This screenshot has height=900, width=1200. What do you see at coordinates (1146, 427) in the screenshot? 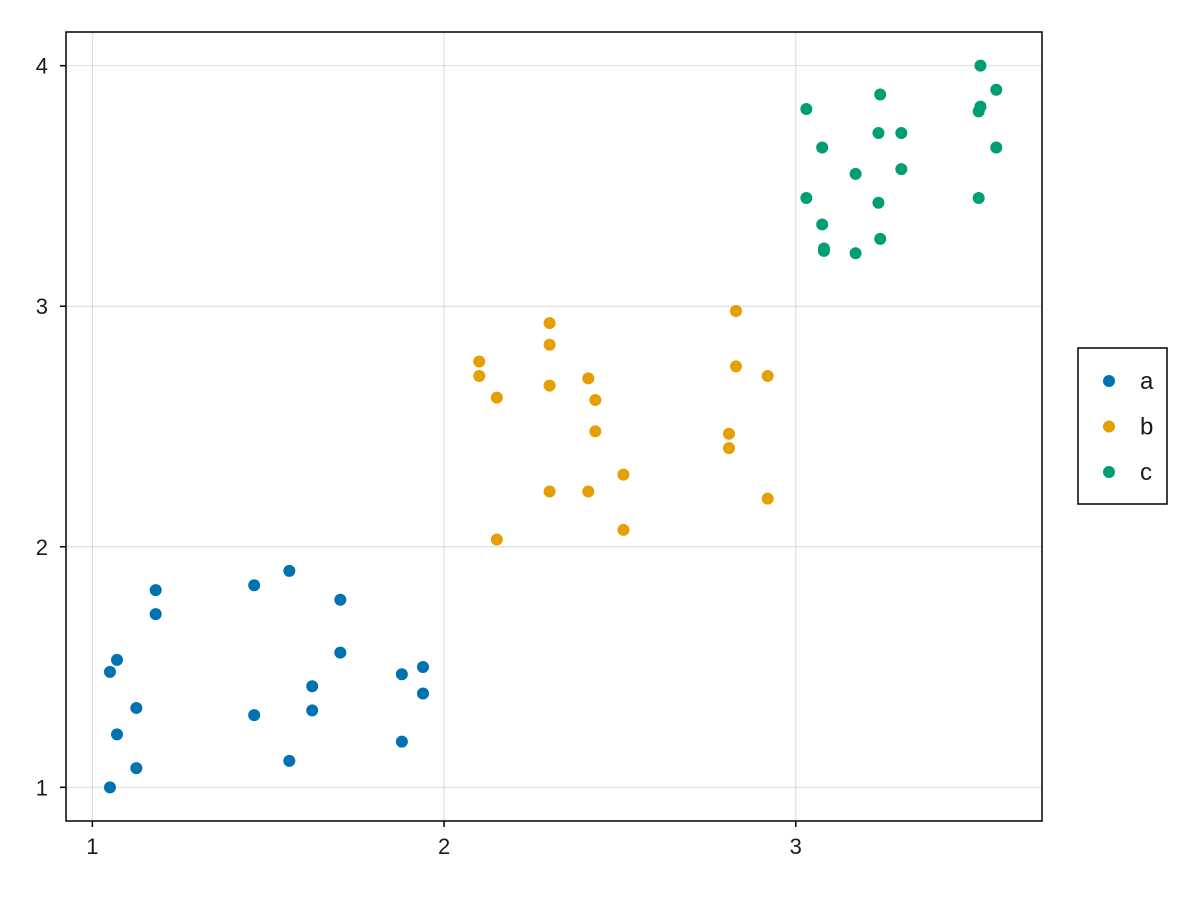
I see `legend-label: b` at bounding box center [1146, 427].